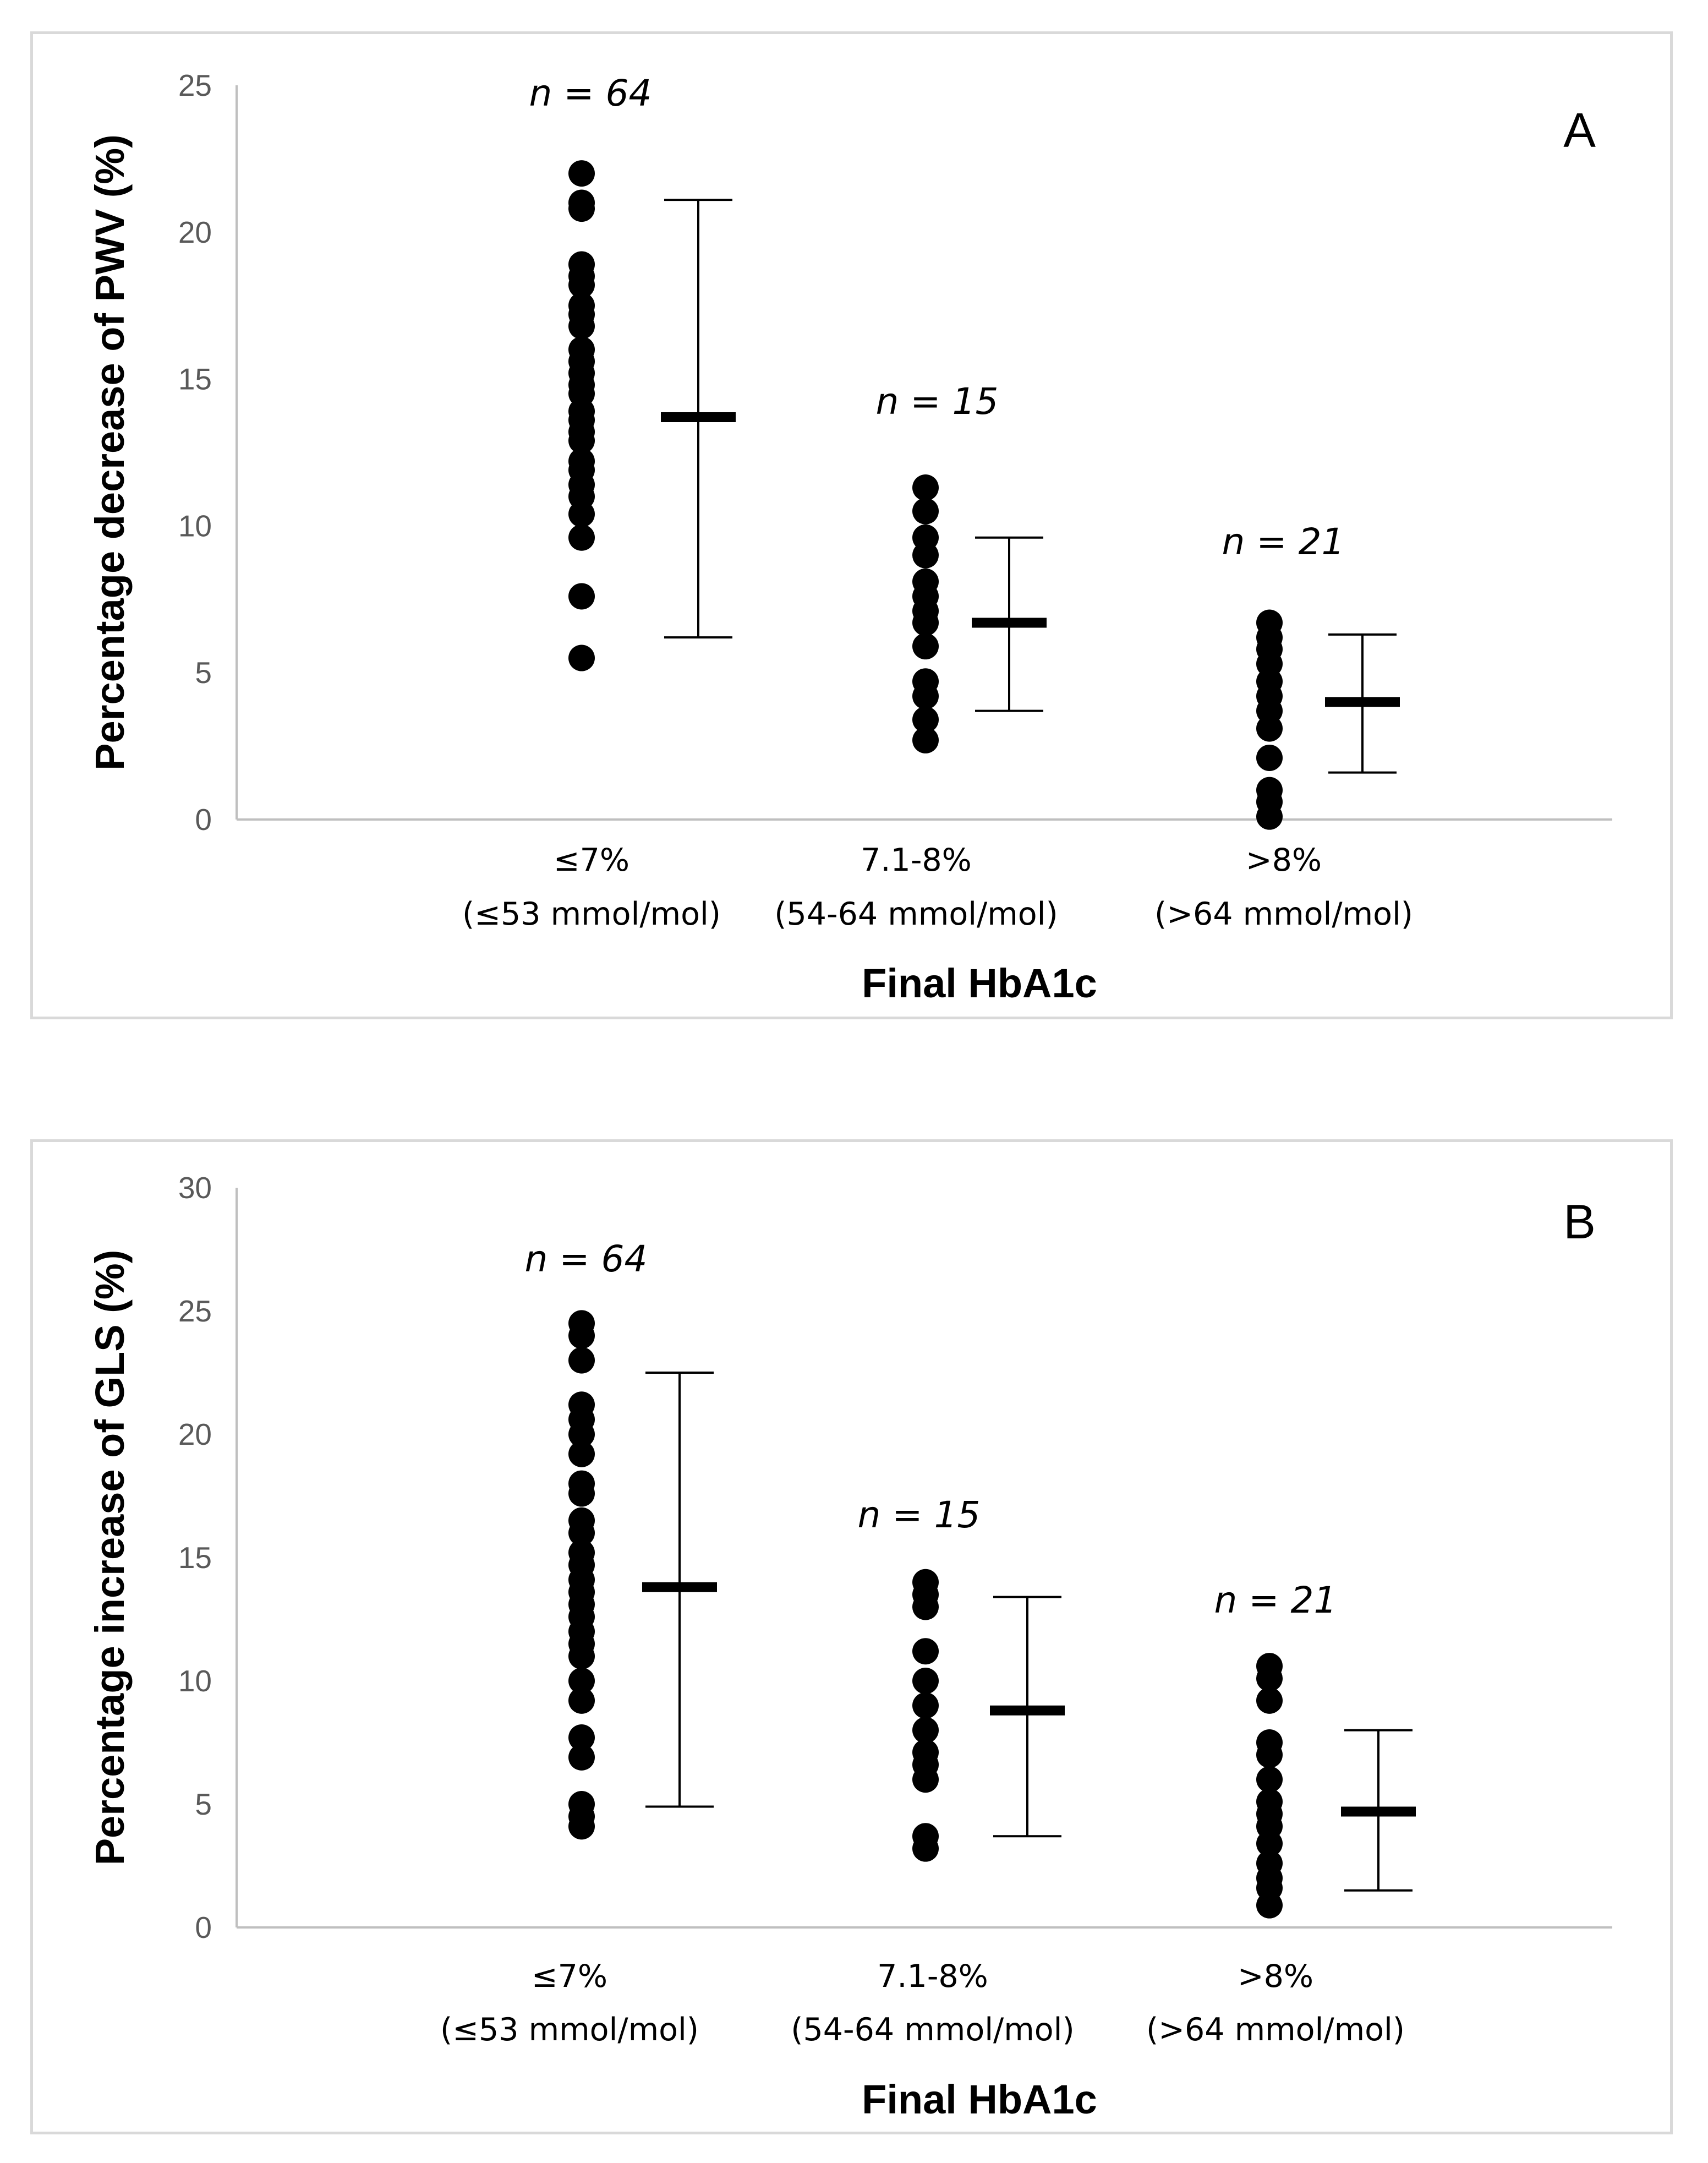  What do you see at coordinates (1580, 130) in the screenshot?
I see `panel-label: A` at bounding box center [1580, 130].